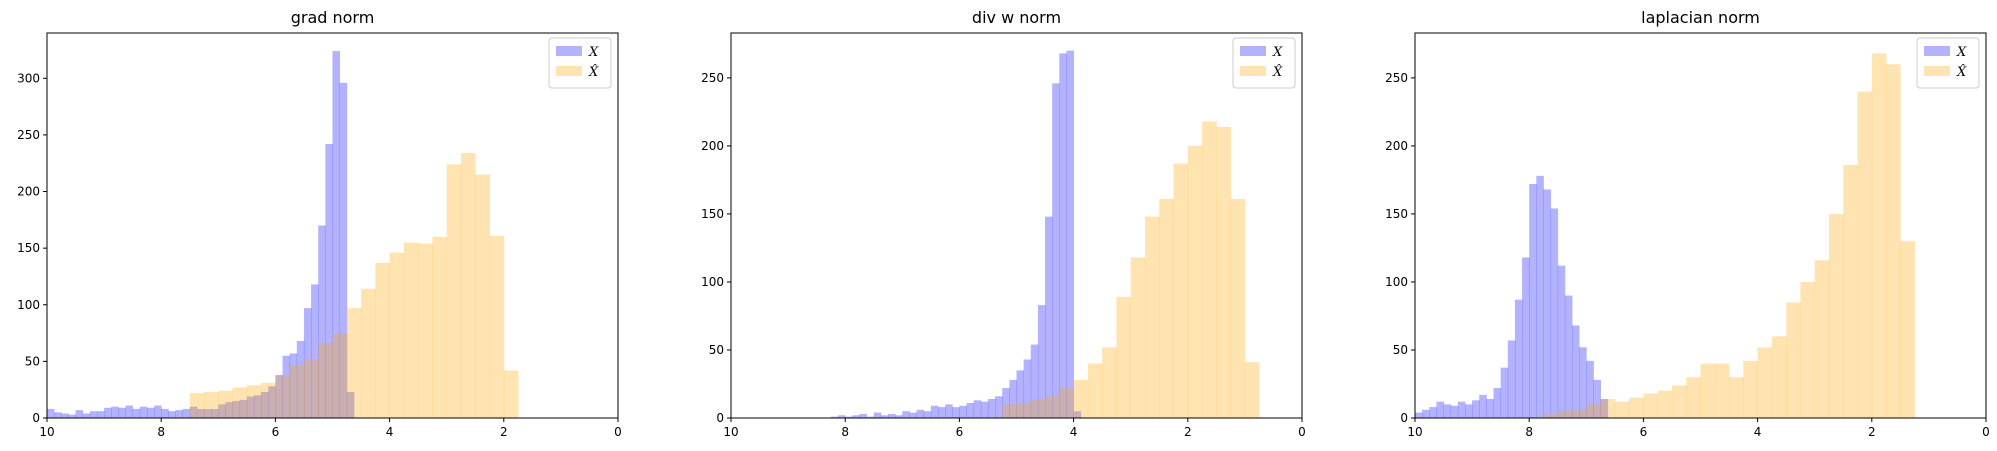  Describe the element at coordinates (618, 432) in the screenshot. I see `grad-norm-x-tick-label: 0` at that location.